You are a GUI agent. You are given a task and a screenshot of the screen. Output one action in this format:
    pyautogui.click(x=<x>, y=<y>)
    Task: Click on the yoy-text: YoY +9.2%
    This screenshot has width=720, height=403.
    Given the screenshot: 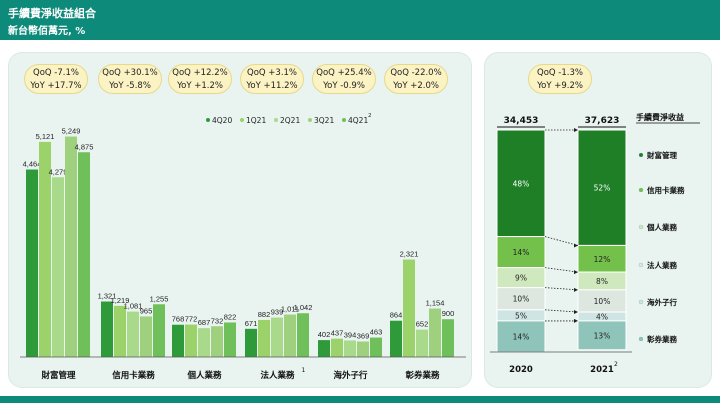 What is the action you would take?
    pyautogui.click(x=560, y=86)
    